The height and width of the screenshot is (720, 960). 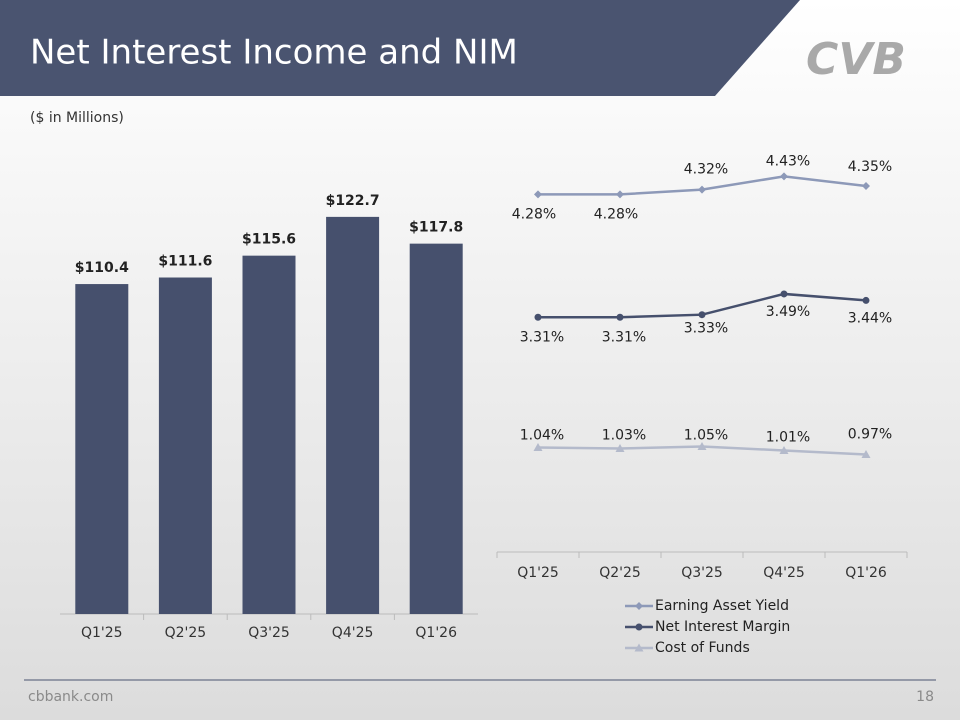 I want to click on data-label: $111.6, so click(x=185, y=262).